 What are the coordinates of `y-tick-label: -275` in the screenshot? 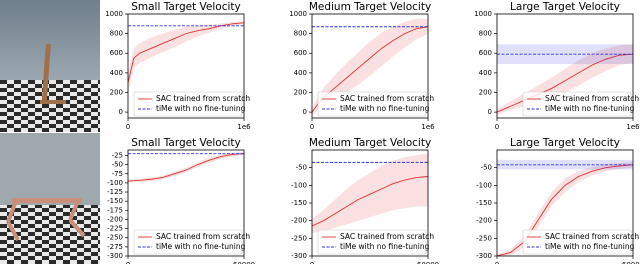 It's located at (115, 247).